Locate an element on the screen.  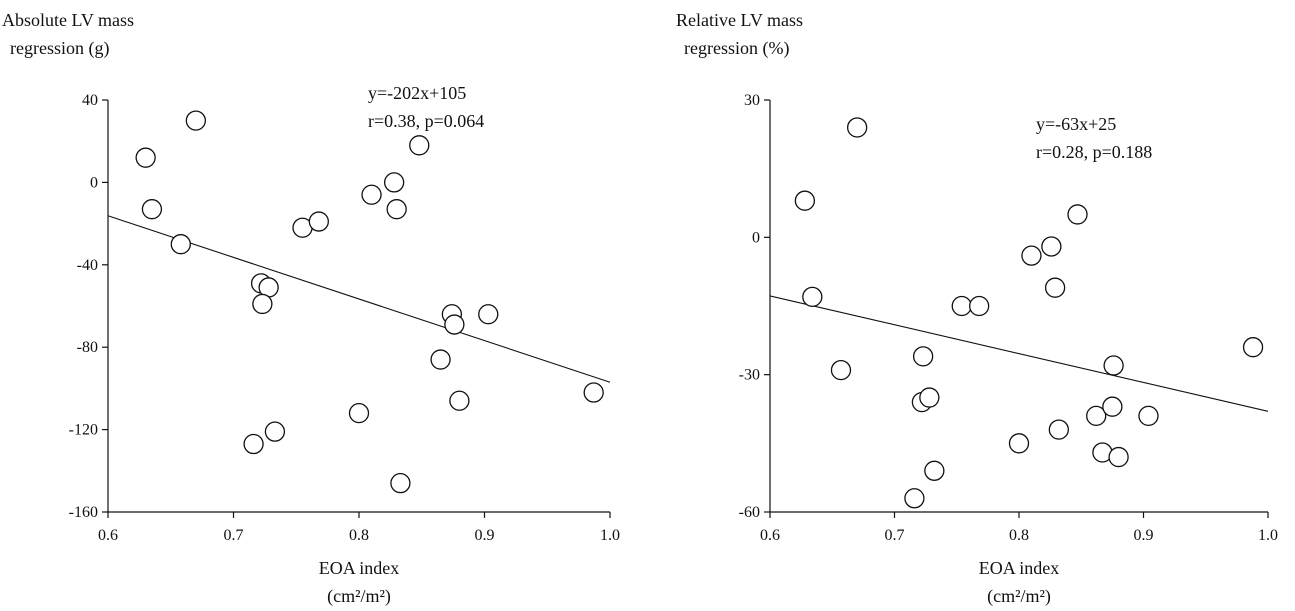
y-tick-label: -30 is located at coordinates (749, 375).